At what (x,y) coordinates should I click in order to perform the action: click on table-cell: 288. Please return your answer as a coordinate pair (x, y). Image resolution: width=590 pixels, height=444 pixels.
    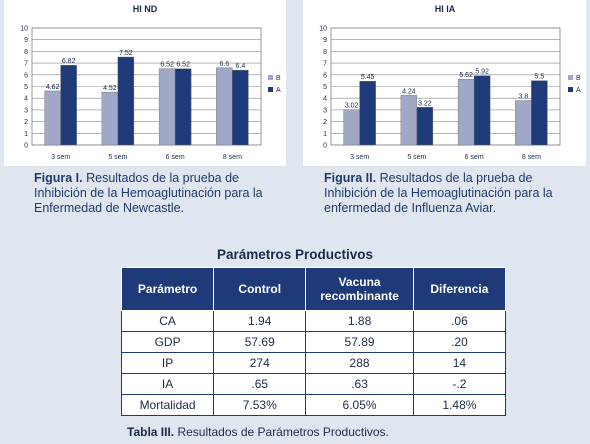
    Looking at the image, I should click on (359, 363).